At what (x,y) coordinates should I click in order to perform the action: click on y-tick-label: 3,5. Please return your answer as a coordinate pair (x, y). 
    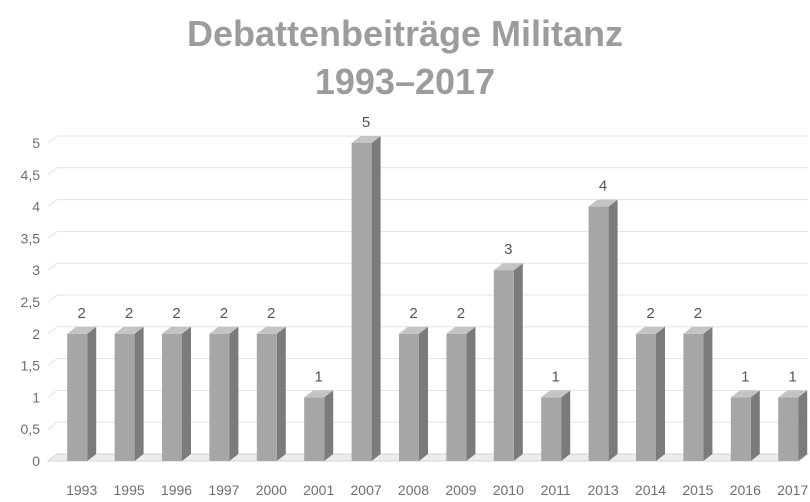
    Looking at the image, I should click on (31, 238).